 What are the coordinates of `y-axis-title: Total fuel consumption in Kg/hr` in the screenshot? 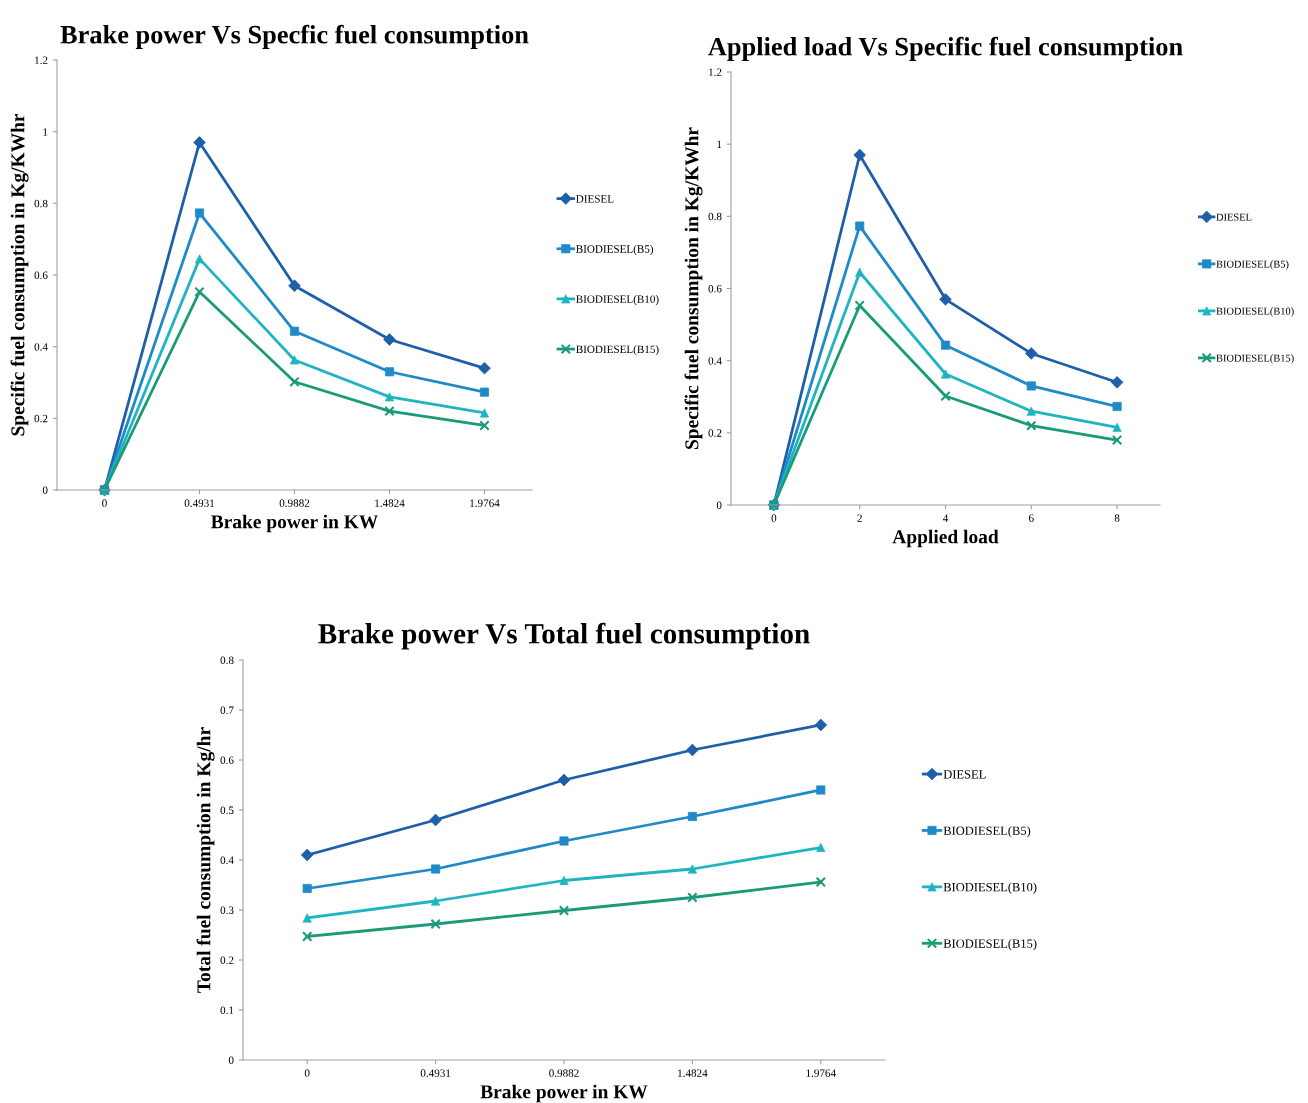 It's located at (205, 860).